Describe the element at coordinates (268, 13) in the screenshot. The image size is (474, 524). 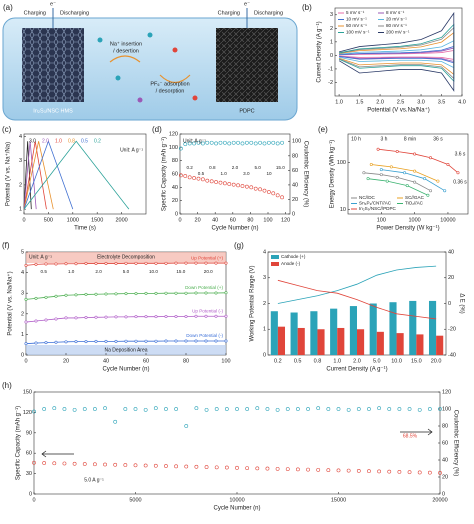
I see `discharging-label: Discharging` at that location.